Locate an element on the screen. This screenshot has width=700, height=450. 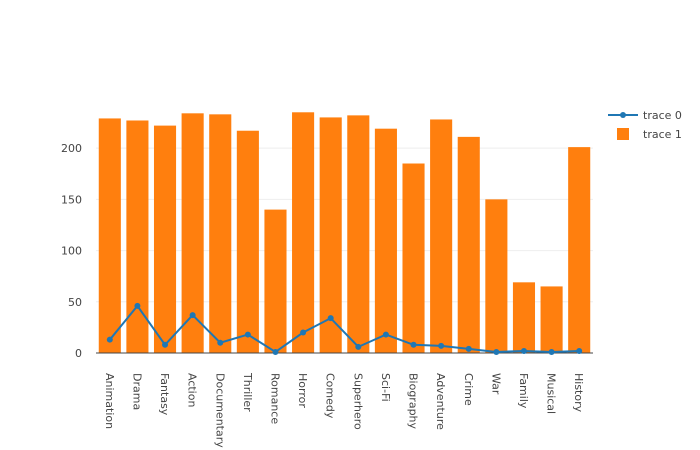
x-tick-label: Drama is located at coordinates (136, 391).